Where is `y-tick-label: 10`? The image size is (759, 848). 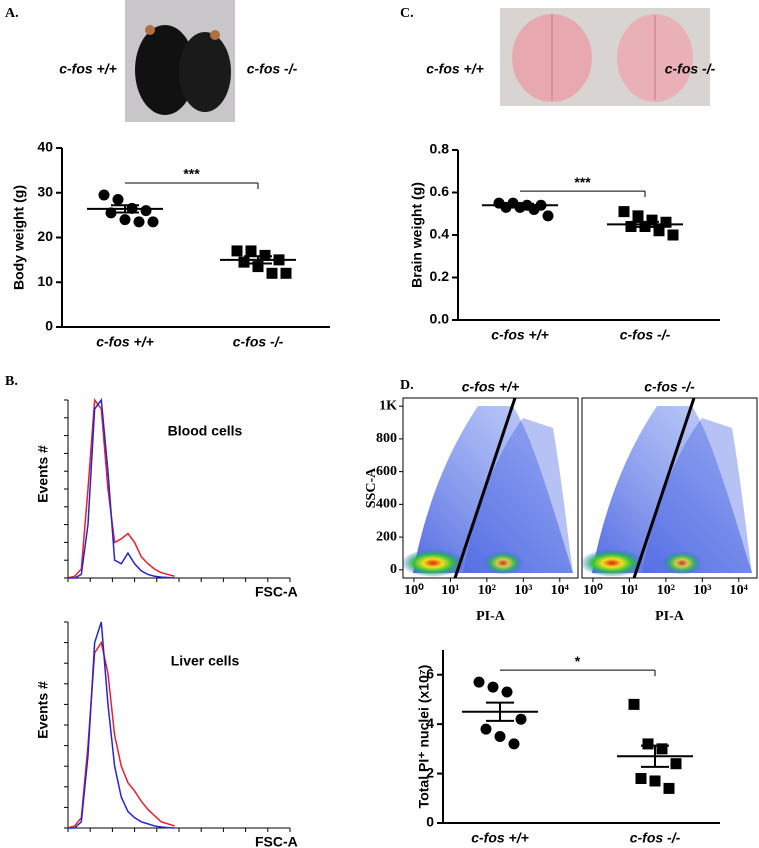
y-tick-label: 10 is located at coordinates (45, 281).